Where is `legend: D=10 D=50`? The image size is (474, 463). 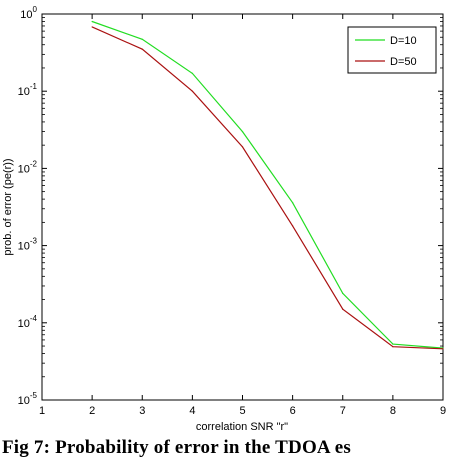 legend: D=10 D=50 is located at coordinates (392, 50).